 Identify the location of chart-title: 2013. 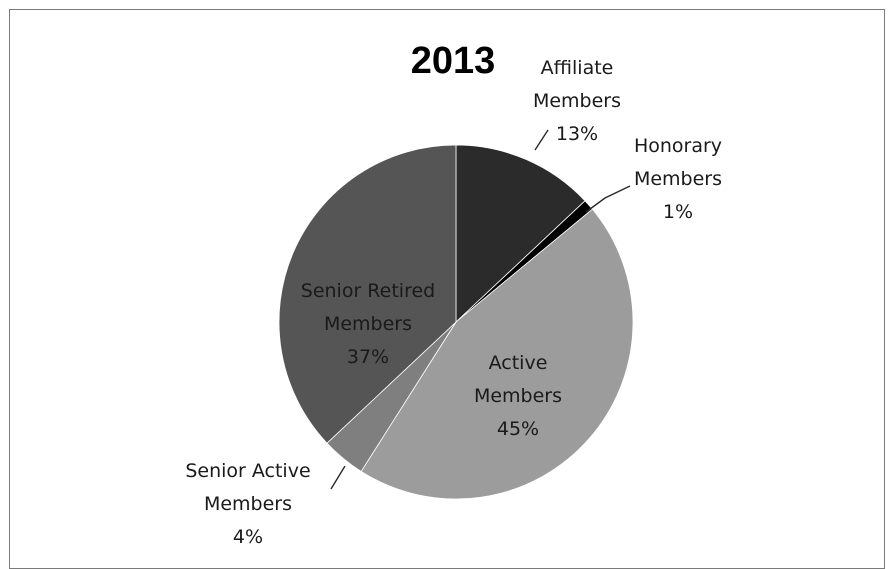
(453, 61).